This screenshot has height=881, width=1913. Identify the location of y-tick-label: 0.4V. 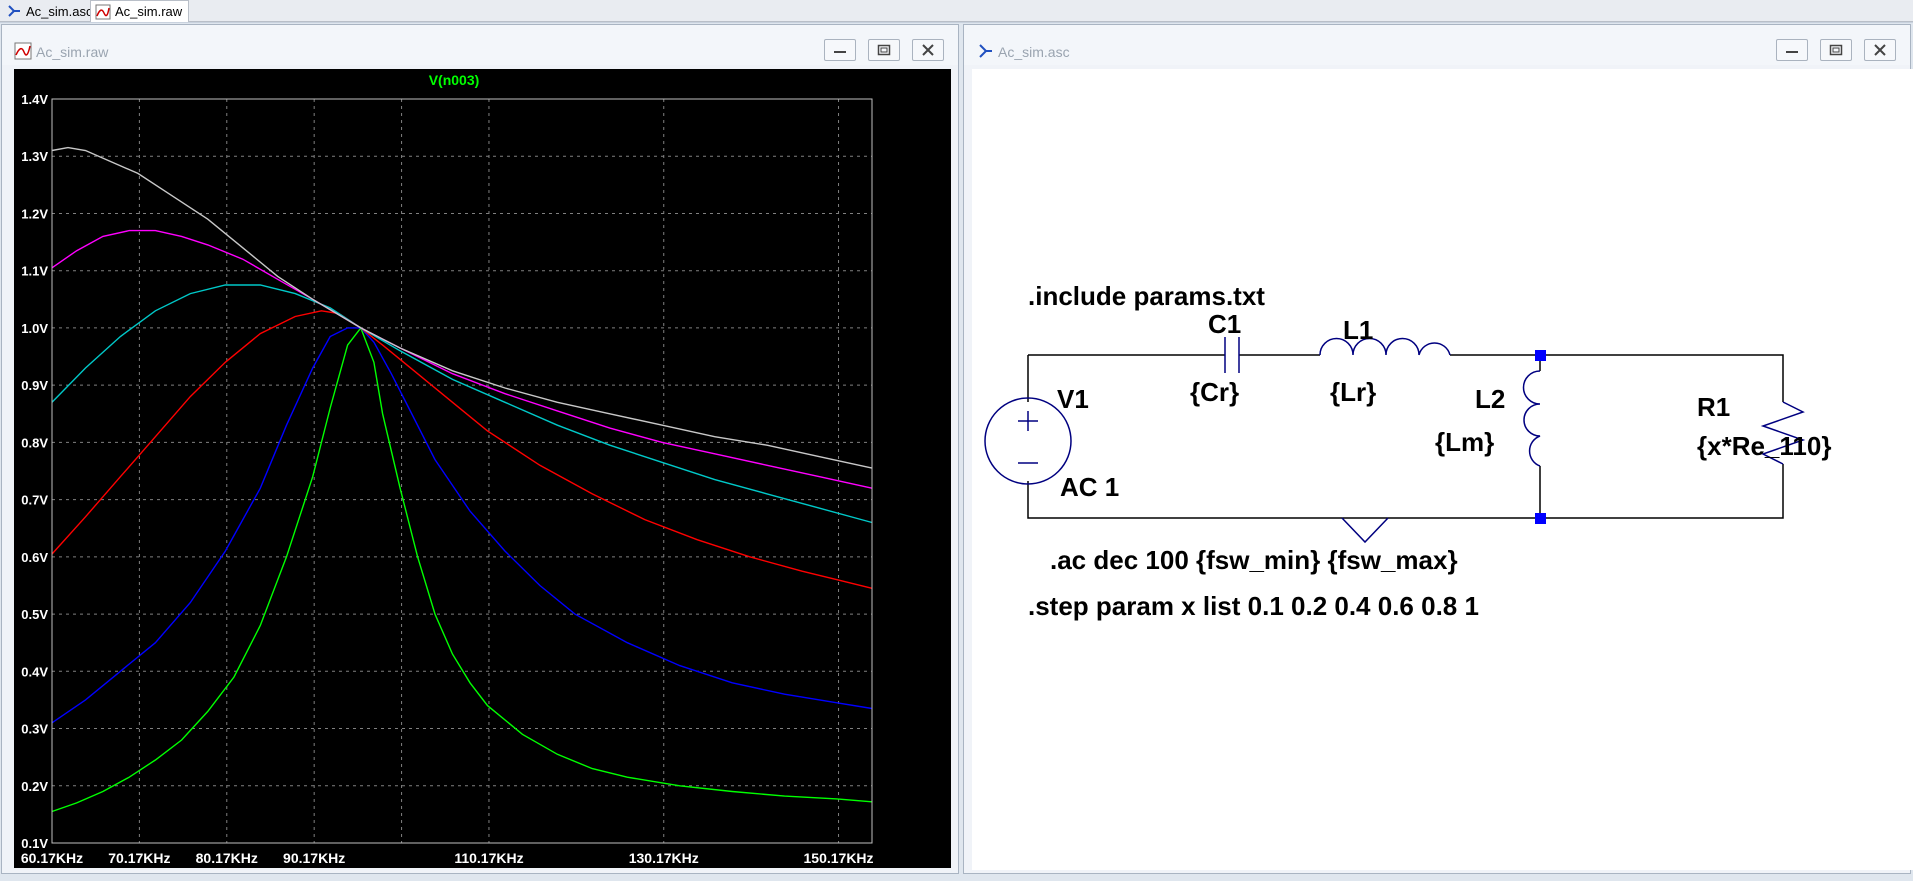
(34, 671).